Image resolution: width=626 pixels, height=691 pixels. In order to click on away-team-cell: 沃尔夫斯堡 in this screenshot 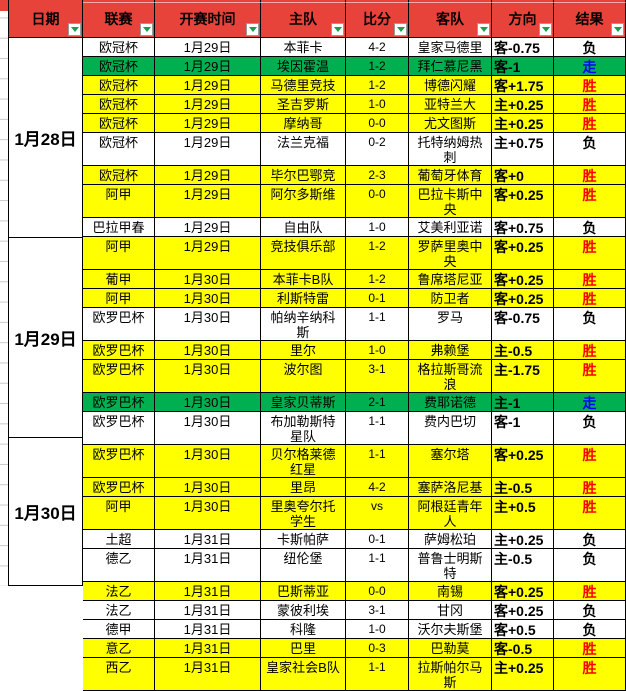, I will do `click(450, 629)`.